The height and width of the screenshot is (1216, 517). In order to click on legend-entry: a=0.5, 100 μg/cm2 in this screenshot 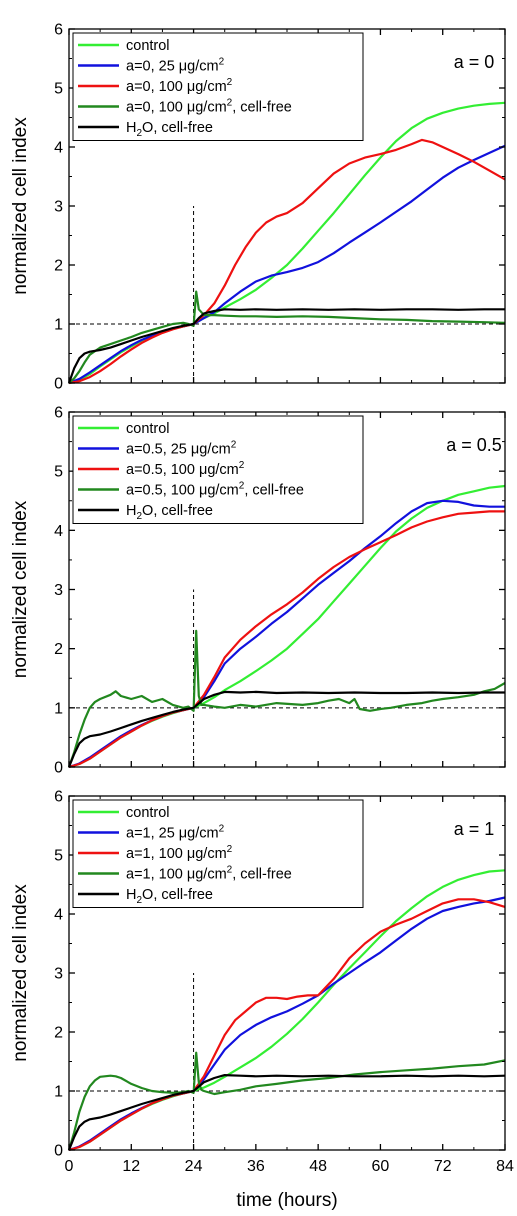, I will do `click(185, 469)`.